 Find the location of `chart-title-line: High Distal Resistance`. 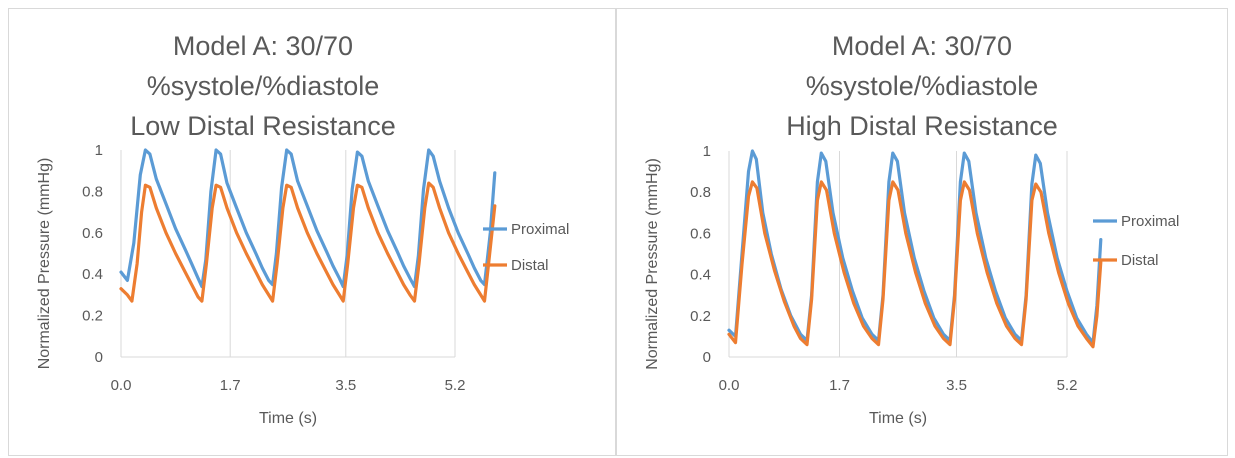

chart-title-line: High Distal Resistance is located at coordinates (922, 126).